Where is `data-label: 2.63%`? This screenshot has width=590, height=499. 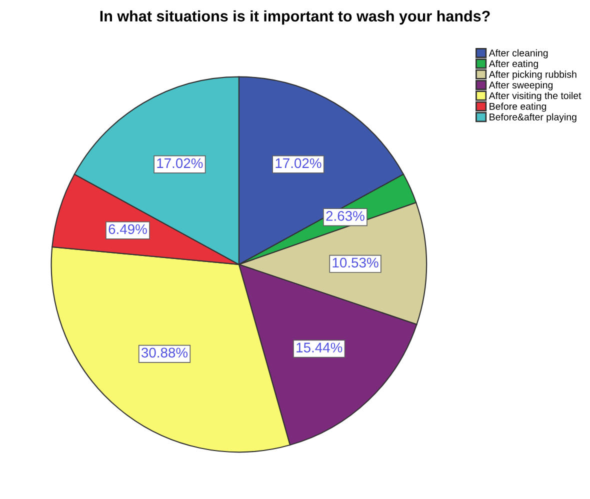 data-label: 2.63% is located at coordinates (345, 216).